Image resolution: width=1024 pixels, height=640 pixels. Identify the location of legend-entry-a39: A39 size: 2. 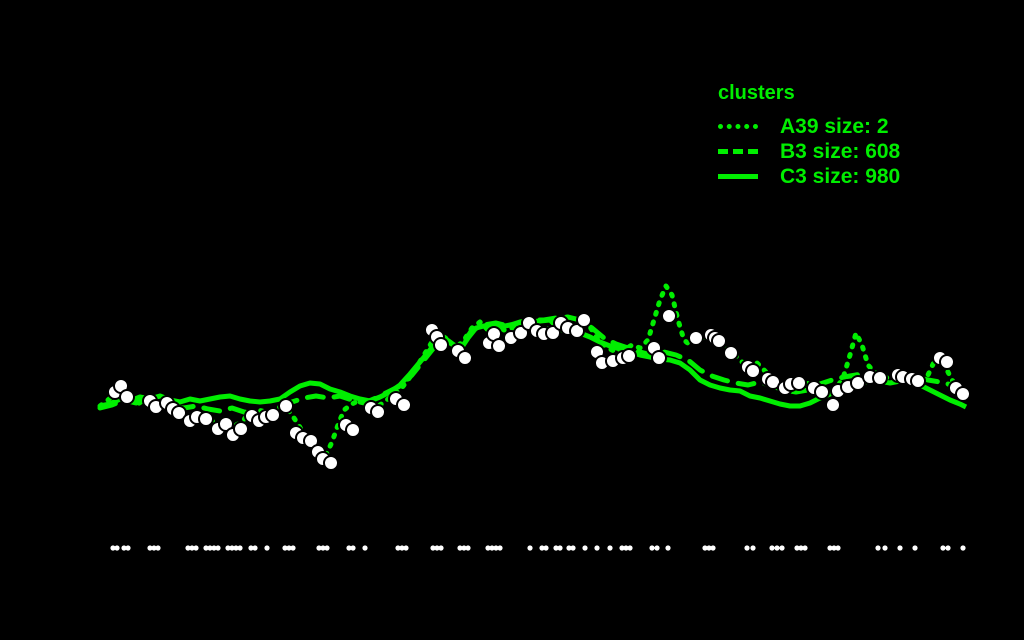
(809, 126).